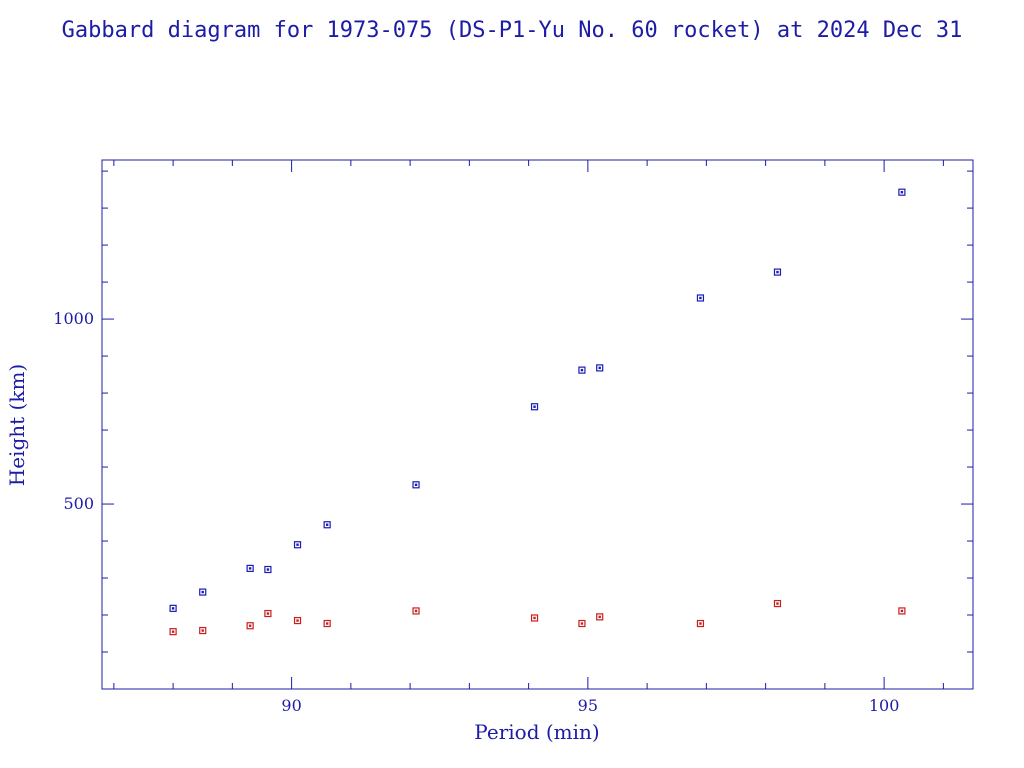  I want to click on y-axis-label: Height (km), so click(17, 425).